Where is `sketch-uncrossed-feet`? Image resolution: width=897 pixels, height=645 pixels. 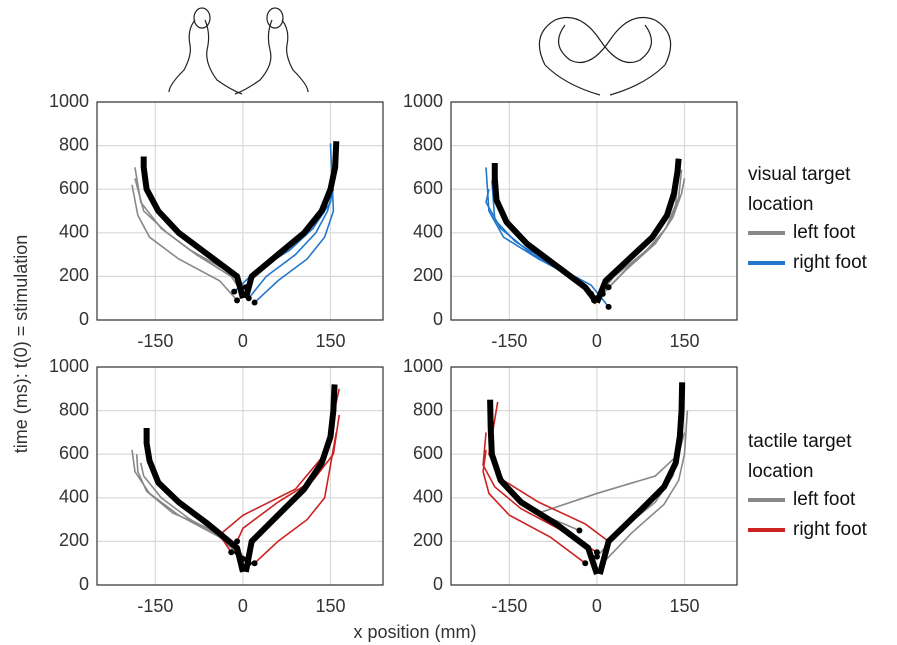 sketch-uncrossed-feet is located at coordinates (238, 51).